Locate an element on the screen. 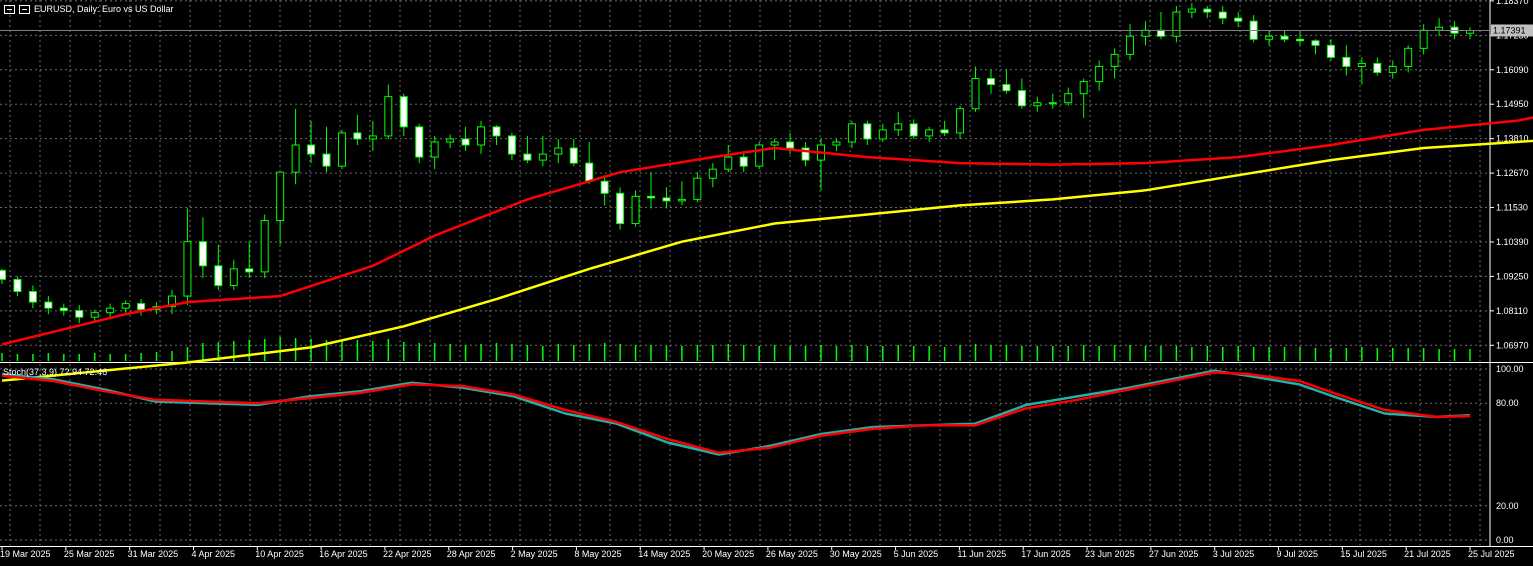  x-tick-label: 23 Jun 2025 is located at coordinates (1110, 554).